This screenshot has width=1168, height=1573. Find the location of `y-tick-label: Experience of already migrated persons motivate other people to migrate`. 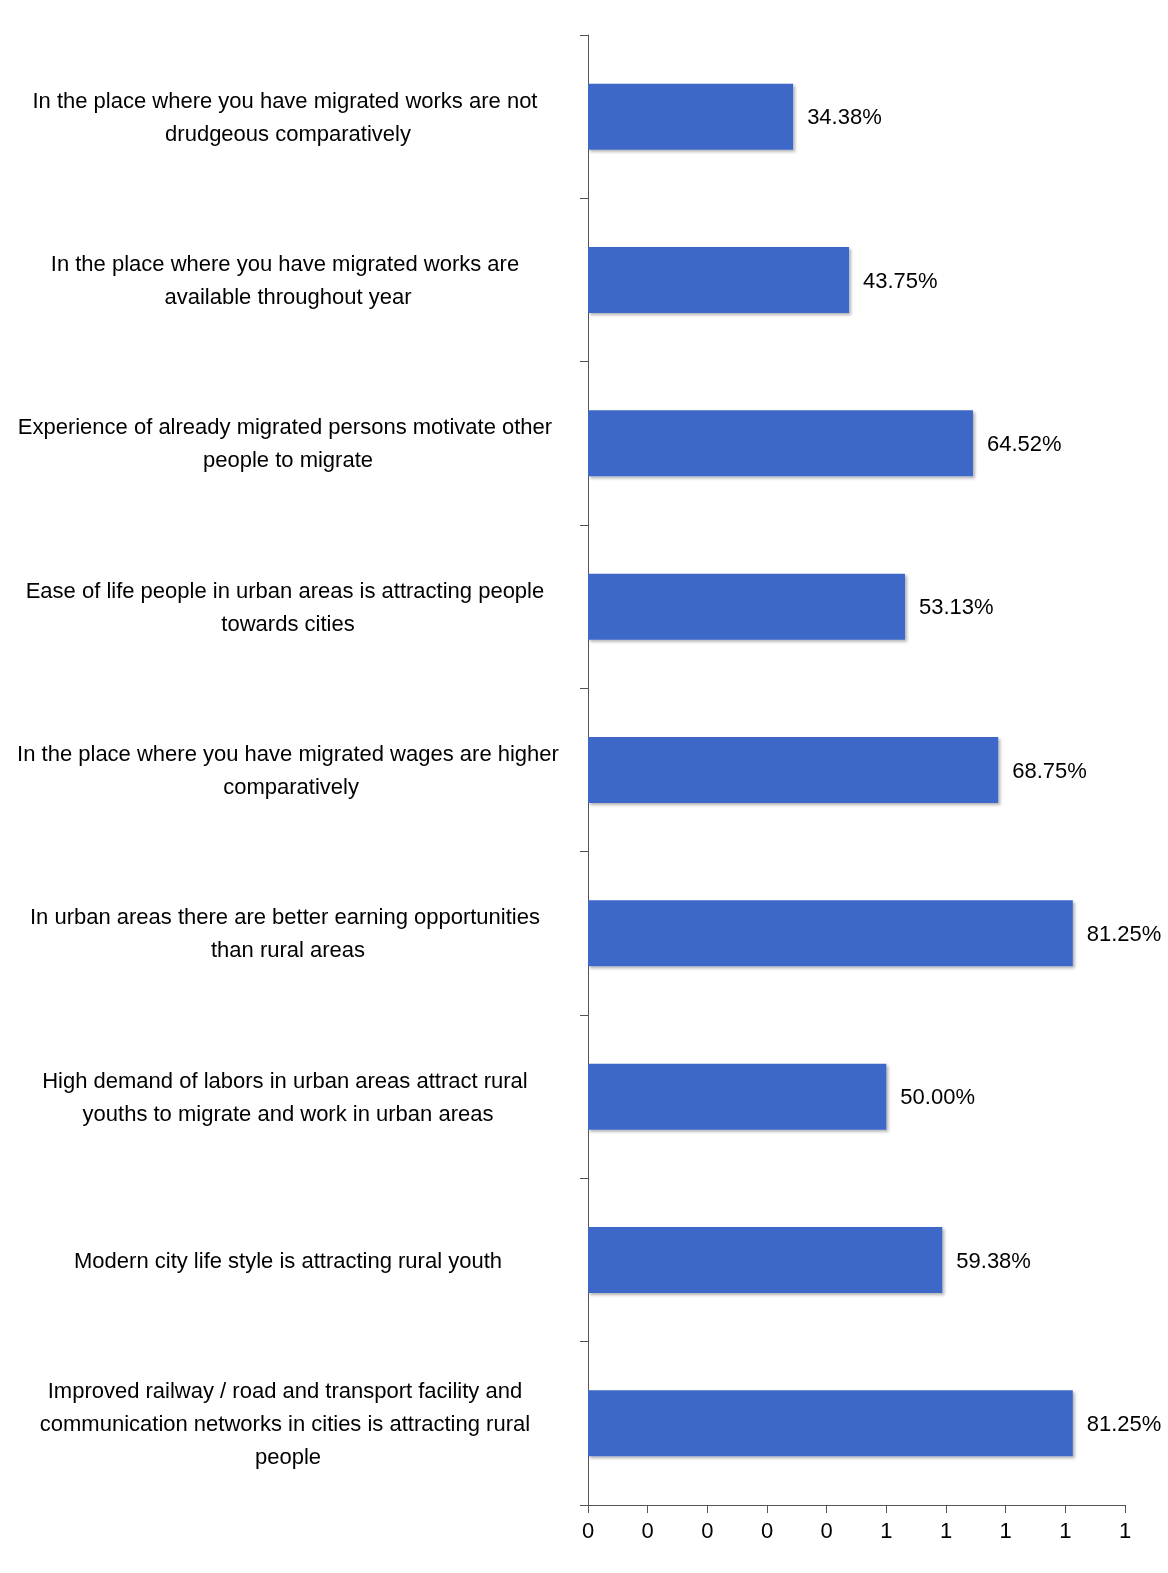

y-tick-label: Experience of already migrated persons motivate other people to migrate is located at coordinates (288, 443).